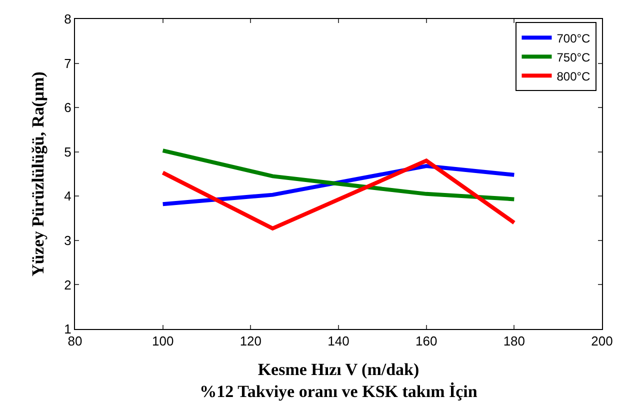 The image size is (632, 414). Describe the element at coordinates (68, 284) in the screenshot. I see `y-tick-label: 2` at that location.